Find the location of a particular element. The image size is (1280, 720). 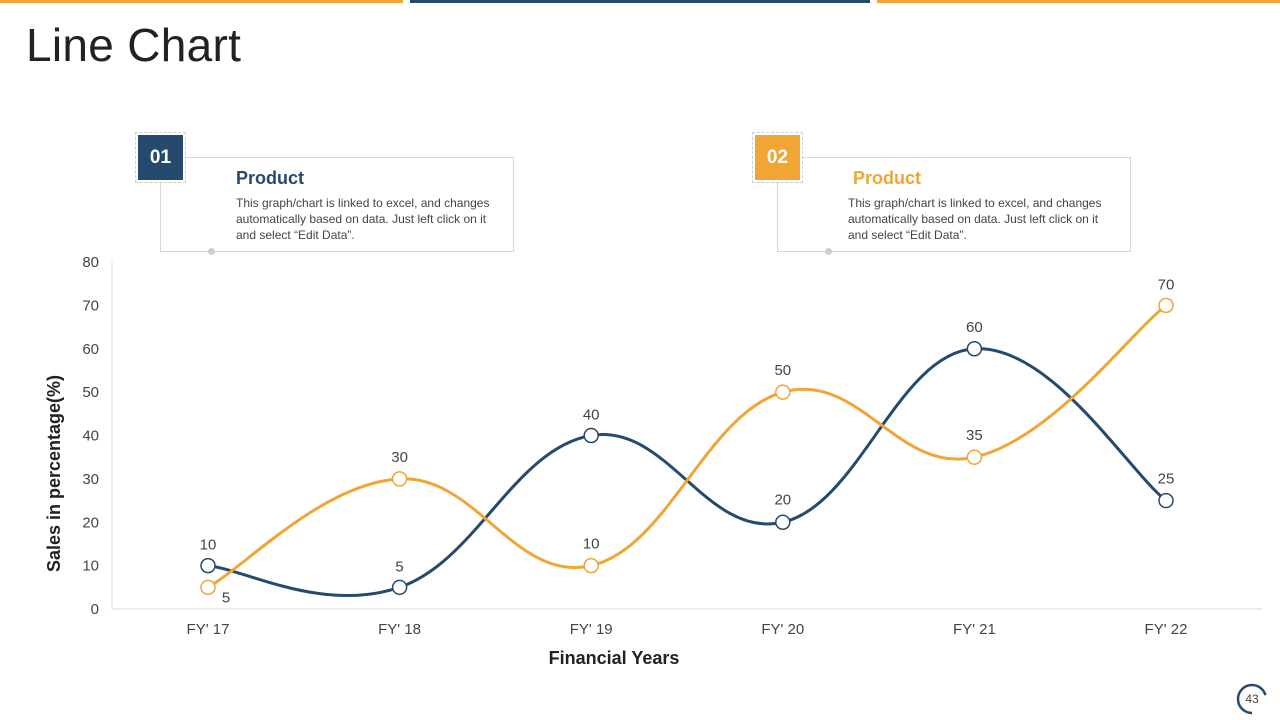

series-1-data-label: 25 is located at coordinates (1166, 479).